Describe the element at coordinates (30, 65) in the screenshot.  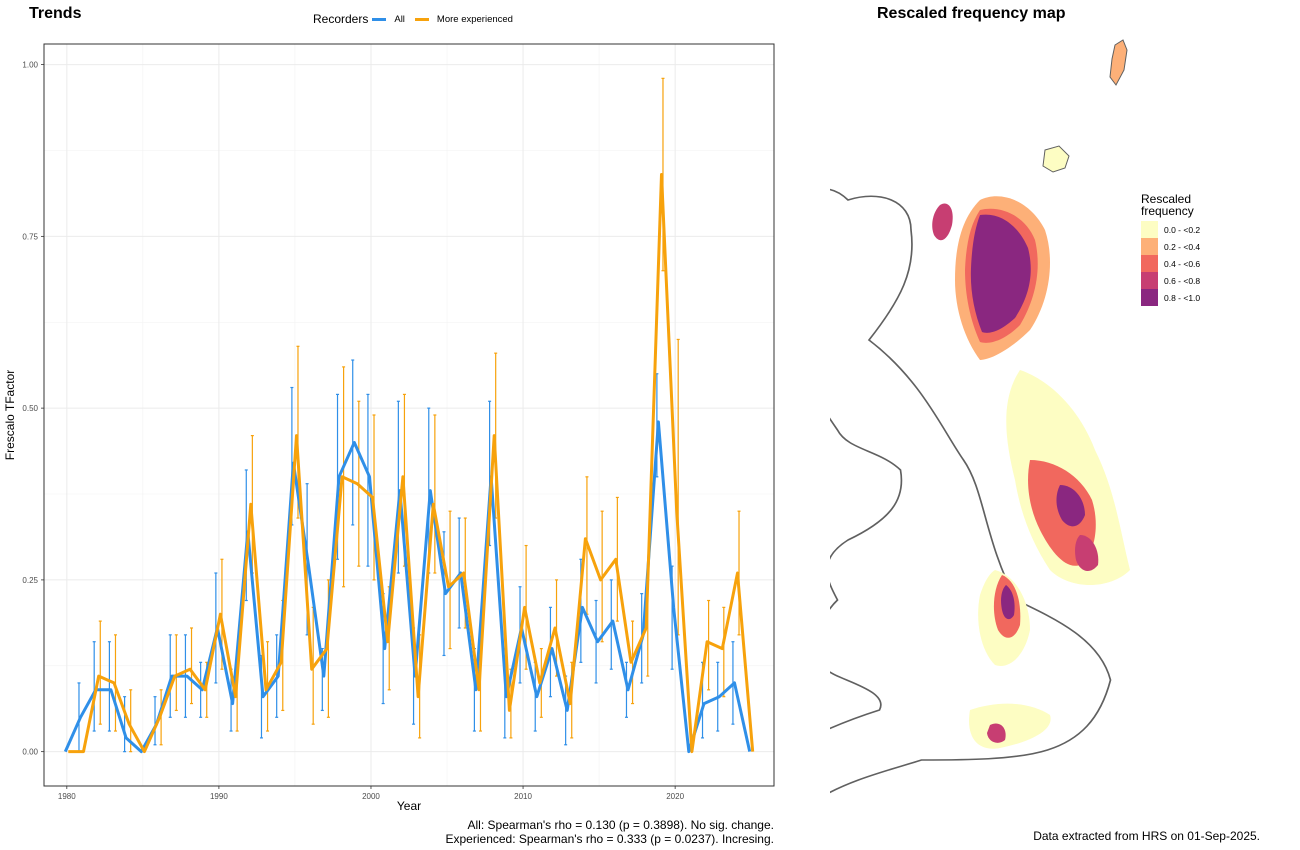
I see `y-tick-label: 1.00` at that location.